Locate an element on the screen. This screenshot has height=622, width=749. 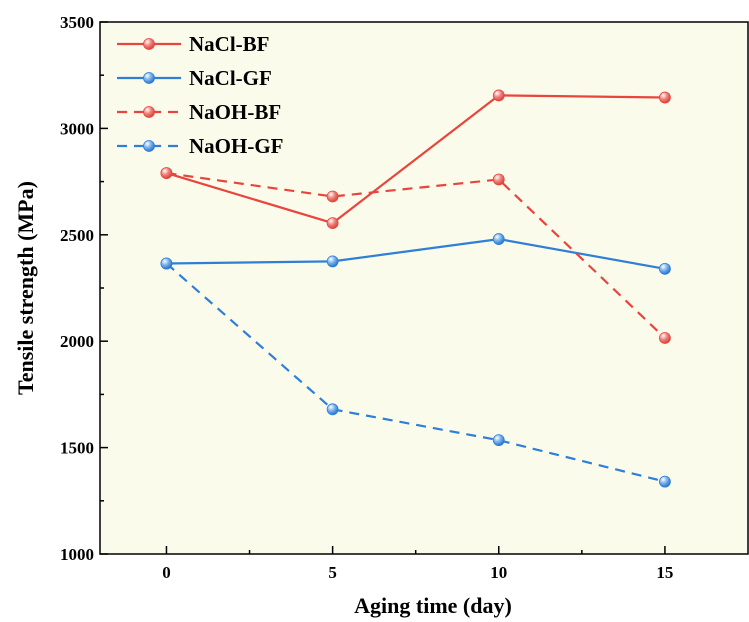
legend: NaCl-BF NaCl-GF NaOH-BF NaOH-GF is located at coordinates (200, 95).